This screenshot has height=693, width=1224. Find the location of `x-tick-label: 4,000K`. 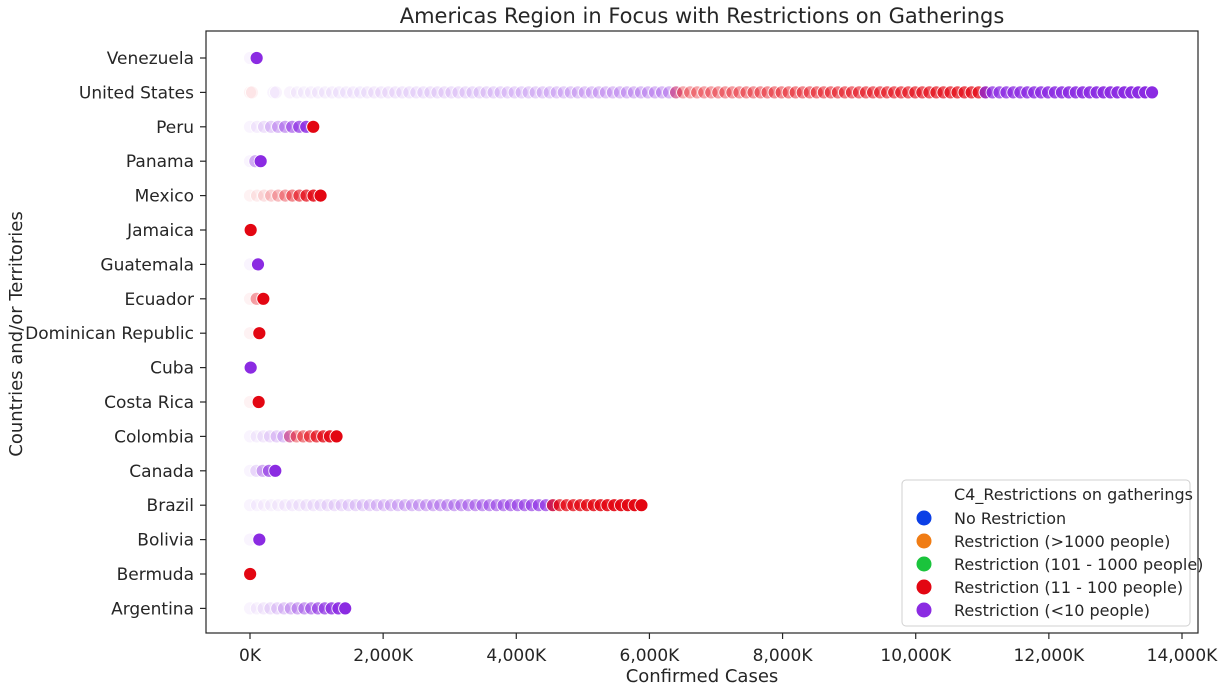

x-tick-label: 4,000K is located at coordinates (516, 656).